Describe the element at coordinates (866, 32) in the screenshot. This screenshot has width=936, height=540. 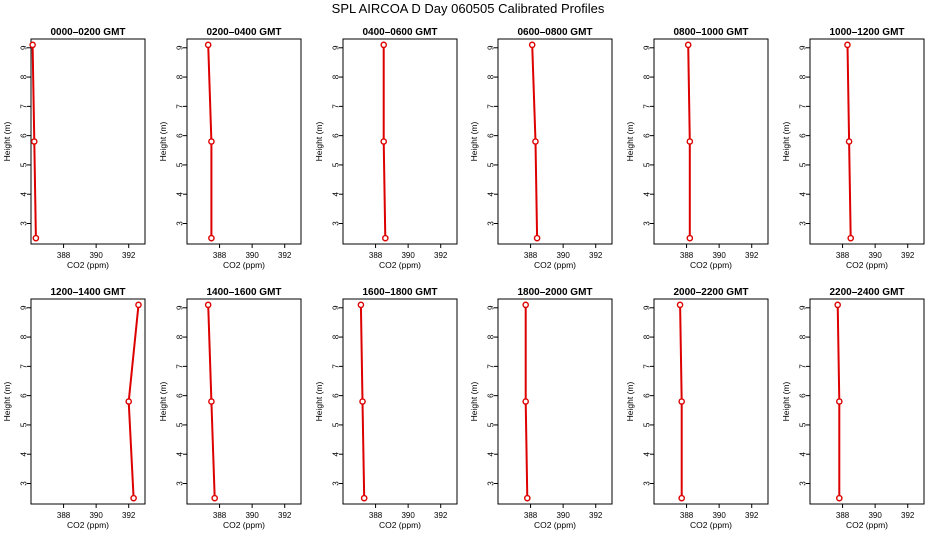
I see `panel-title: 1000–1200 GMT` at that location.